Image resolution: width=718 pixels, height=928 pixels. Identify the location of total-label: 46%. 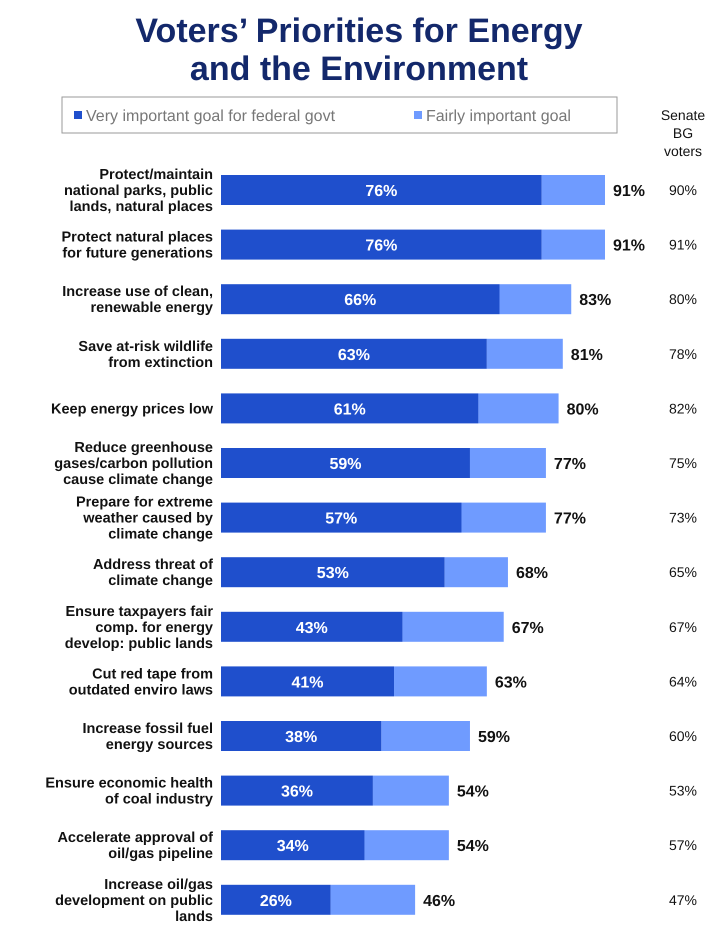
(439, 901).